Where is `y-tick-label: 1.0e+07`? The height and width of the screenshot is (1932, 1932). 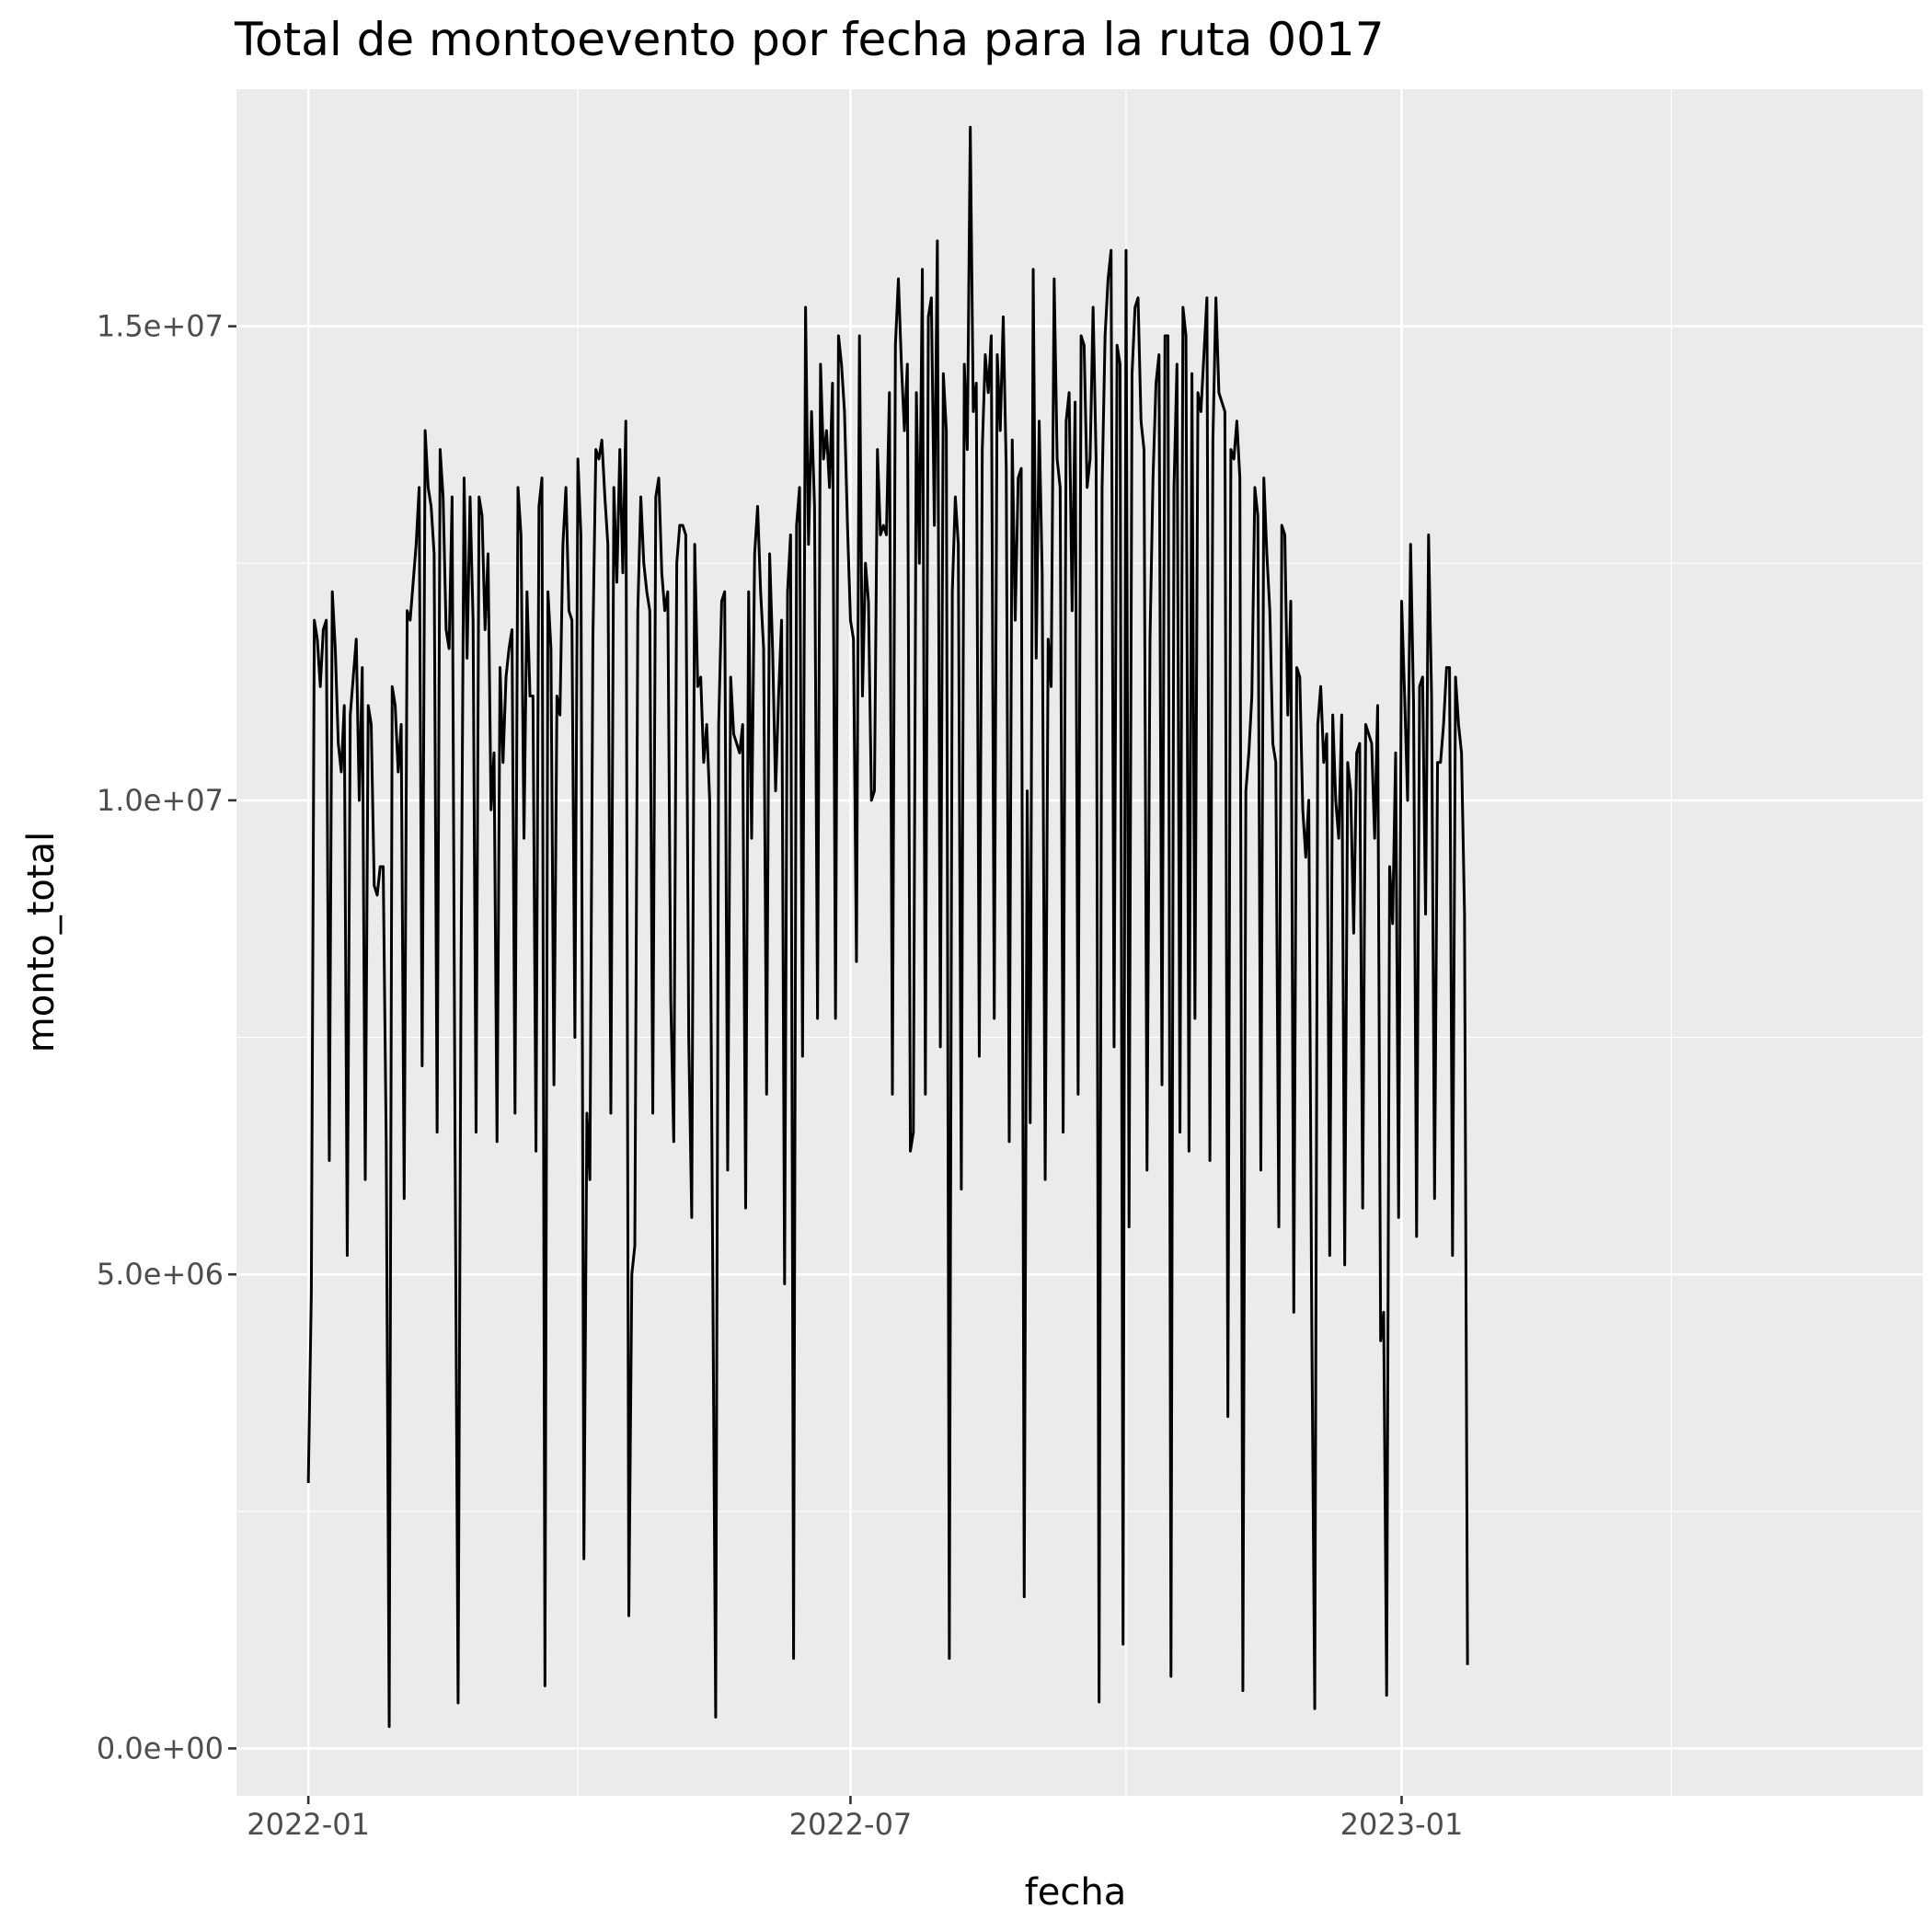 y-tick-label: 1.0e+07 is located at coordinates (160, 800).